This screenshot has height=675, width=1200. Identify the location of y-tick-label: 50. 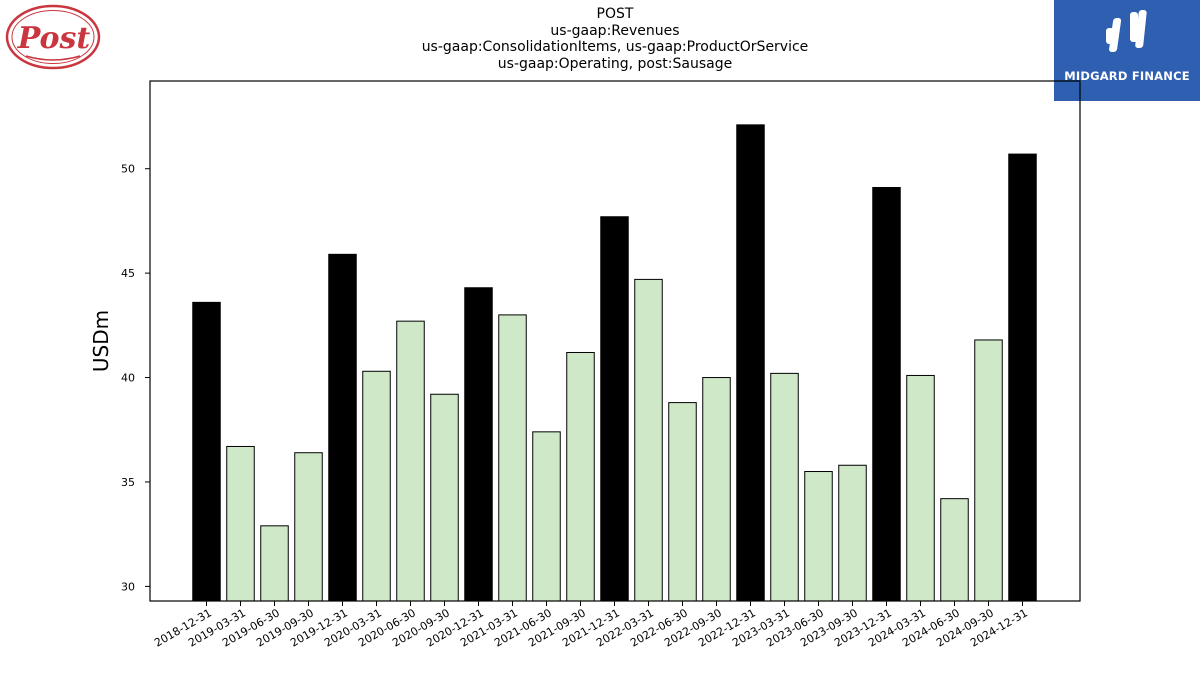
(128, 169).